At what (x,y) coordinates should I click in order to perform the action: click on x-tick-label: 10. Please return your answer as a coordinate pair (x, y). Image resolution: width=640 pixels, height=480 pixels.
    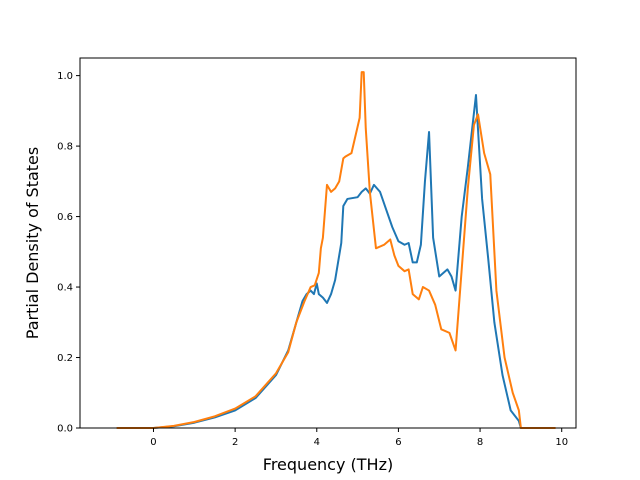
    Looking at the image, I should click on (561, 442).